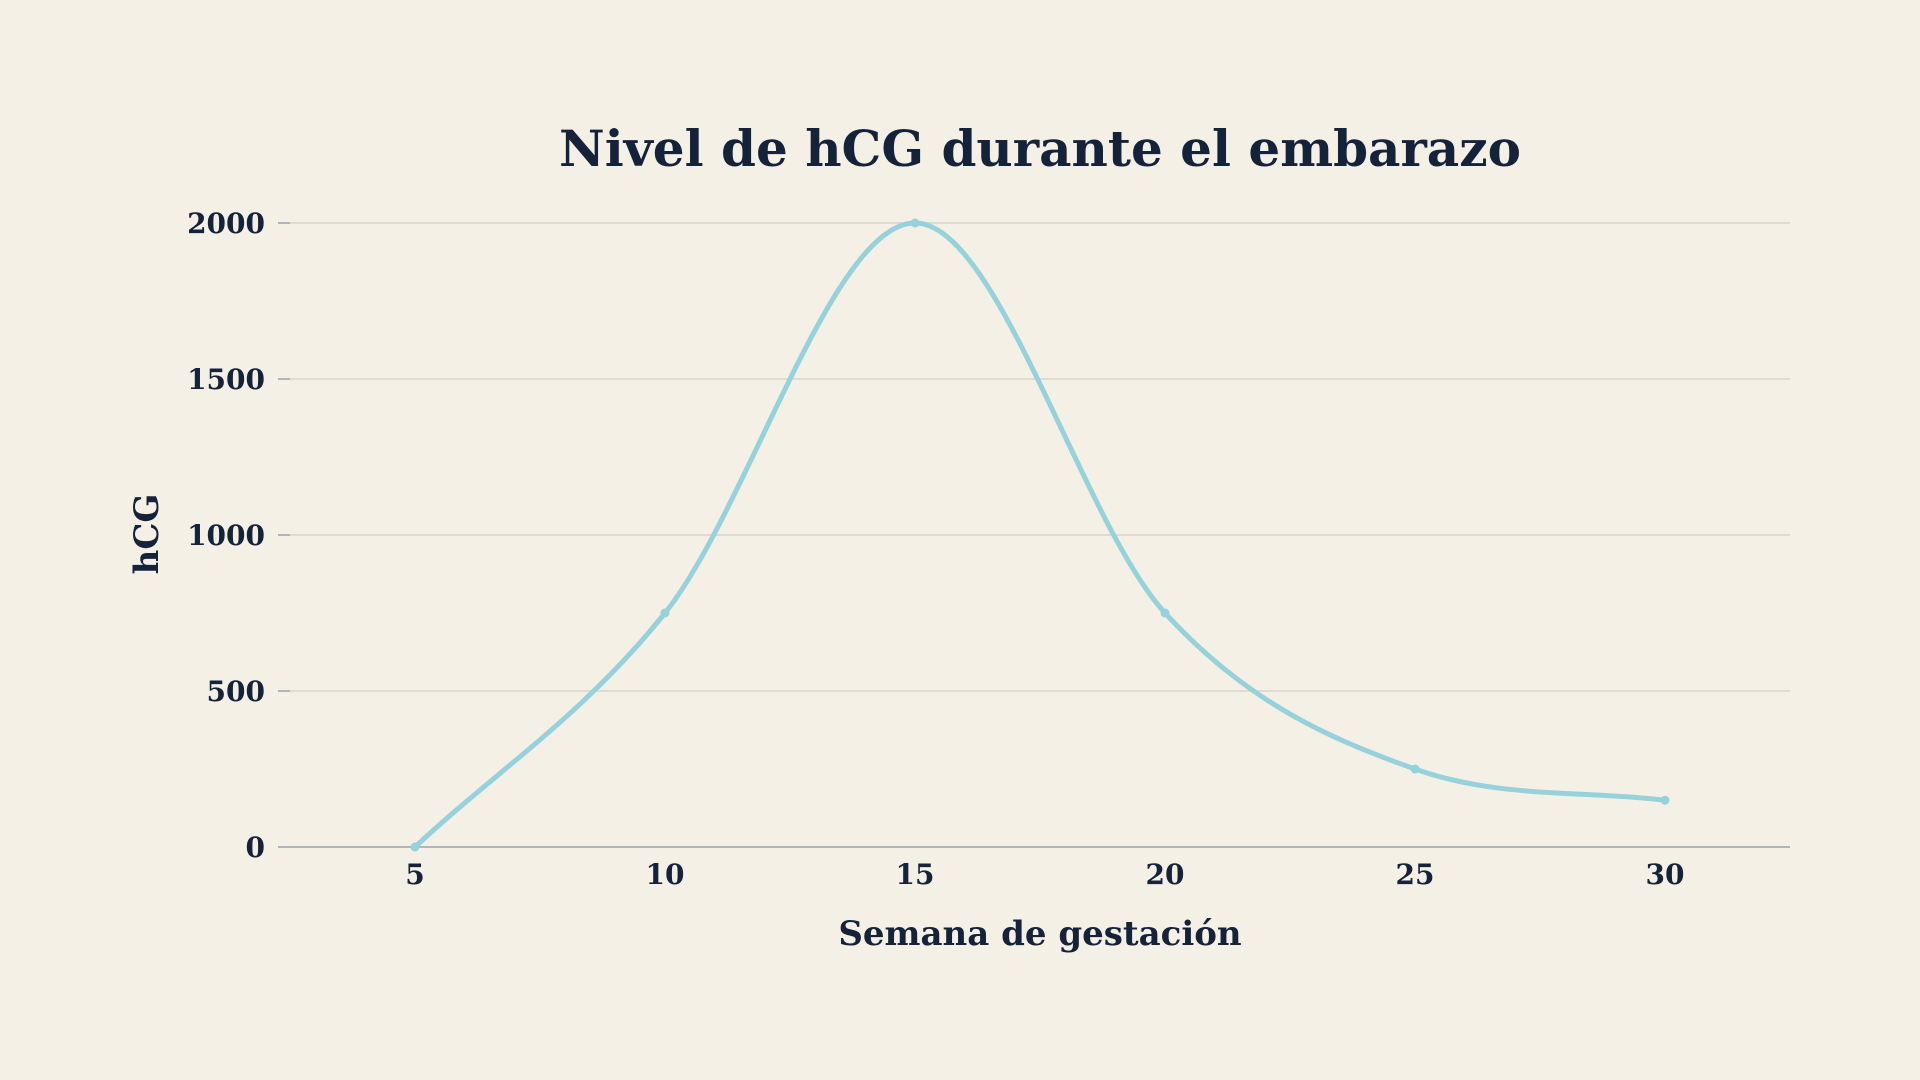 The image size is (1920, 1080). What do you see at coordinates (1040, 148) in the screenshot?
I see `chart-title: Nivel de hCG durante el embarazo` at bounding box center [1040, 148].